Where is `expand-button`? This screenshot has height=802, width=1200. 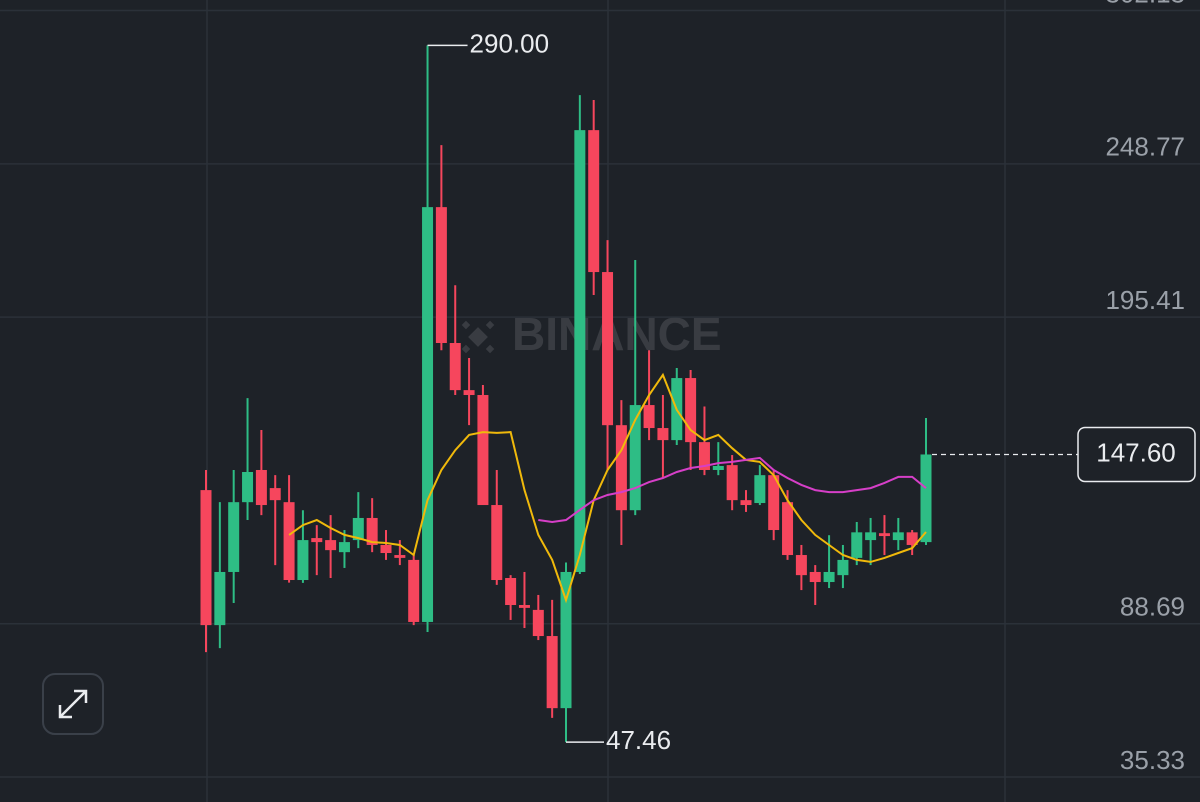
expand-button is located at coordinates (73, 704).